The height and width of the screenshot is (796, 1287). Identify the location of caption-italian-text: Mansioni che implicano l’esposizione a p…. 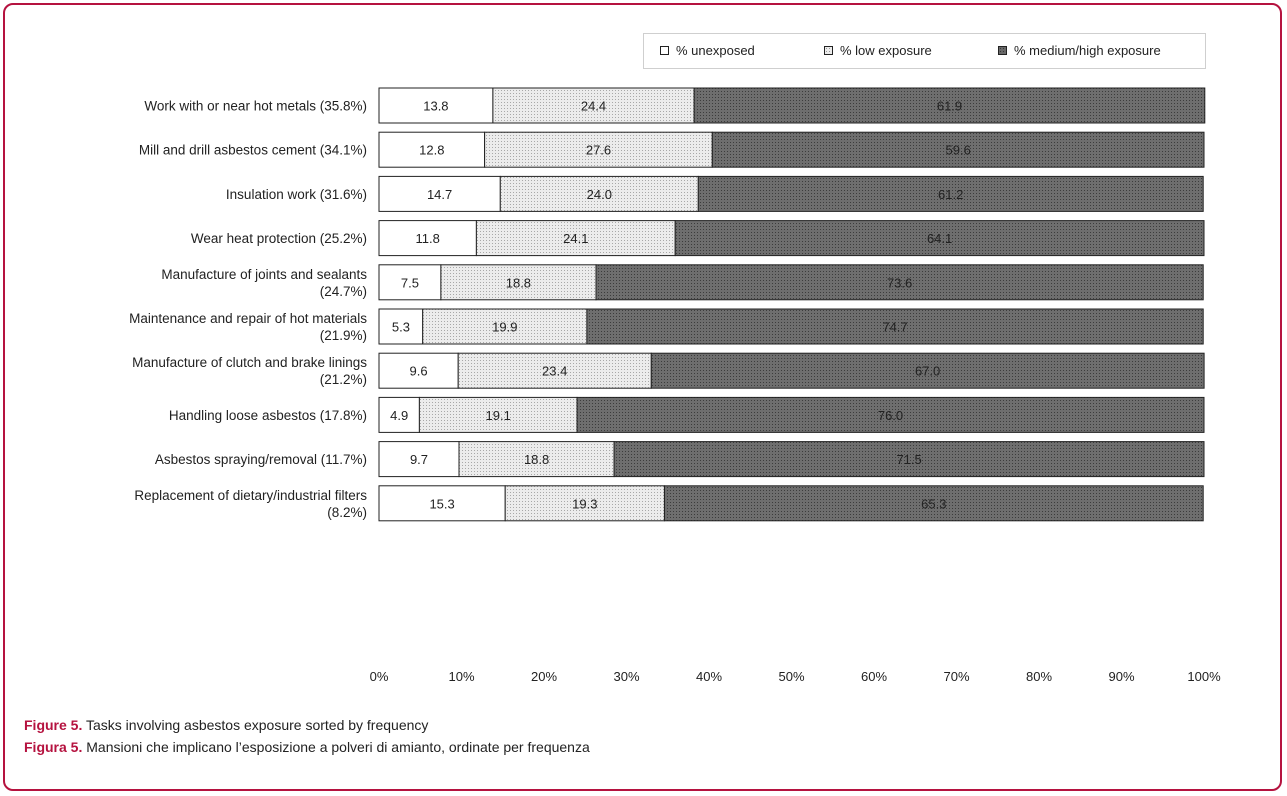
(336, 747).